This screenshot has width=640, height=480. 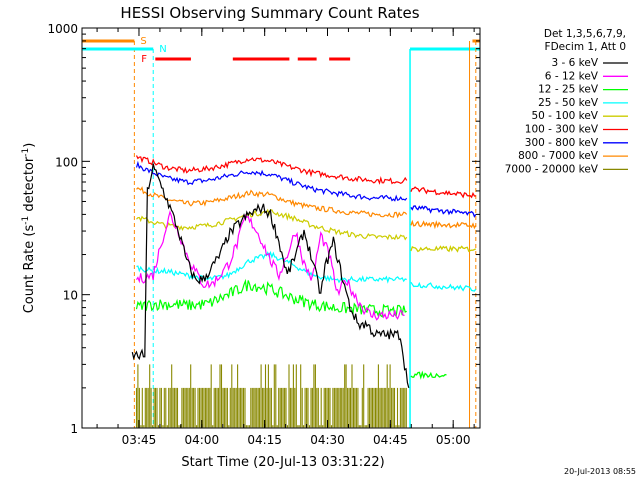 I want to click on x-tick-label: 04:00, so click(x=202, y=440).